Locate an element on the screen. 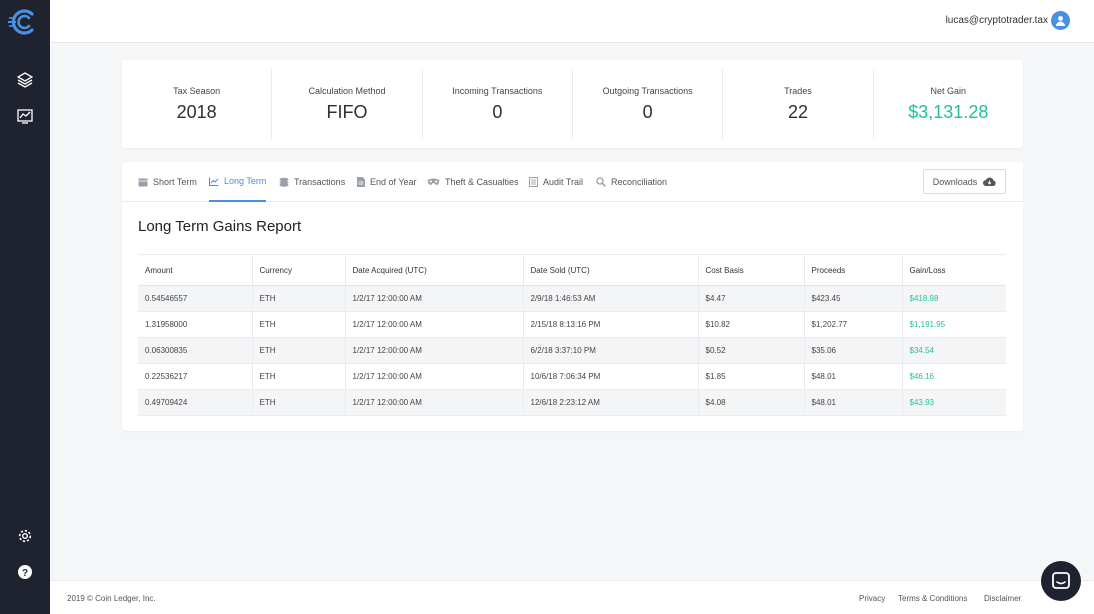  stat-label: Incoming Transactions is located at coordinates (497, 90).